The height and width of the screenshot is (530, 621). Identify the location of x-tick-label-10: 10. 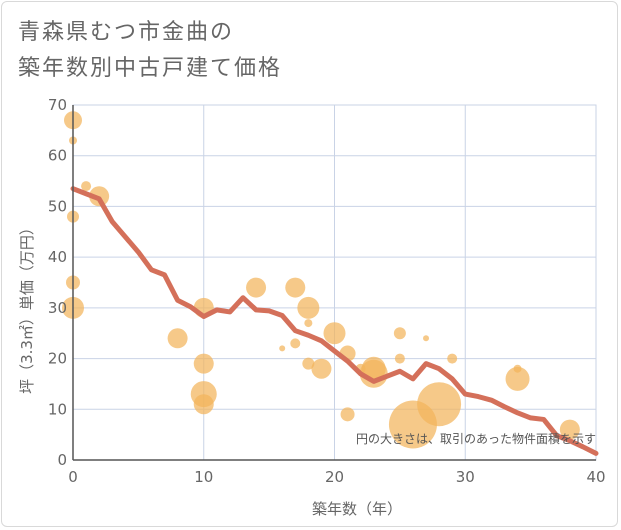
(203, 477).